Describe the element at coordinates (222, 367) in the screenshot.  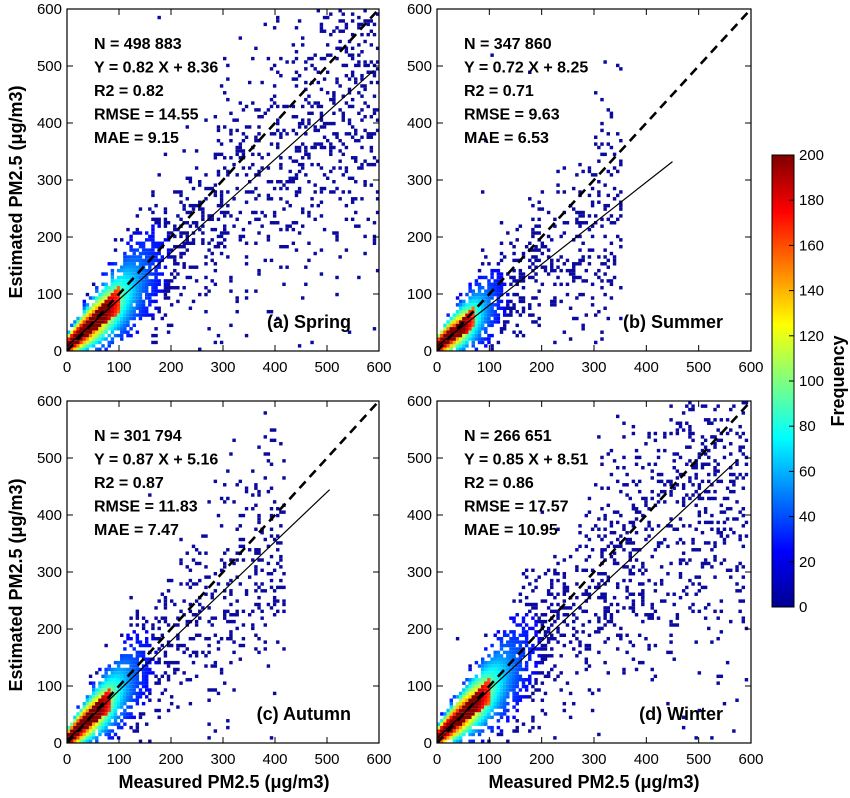
I see `x-tick-label: 300` at that location.